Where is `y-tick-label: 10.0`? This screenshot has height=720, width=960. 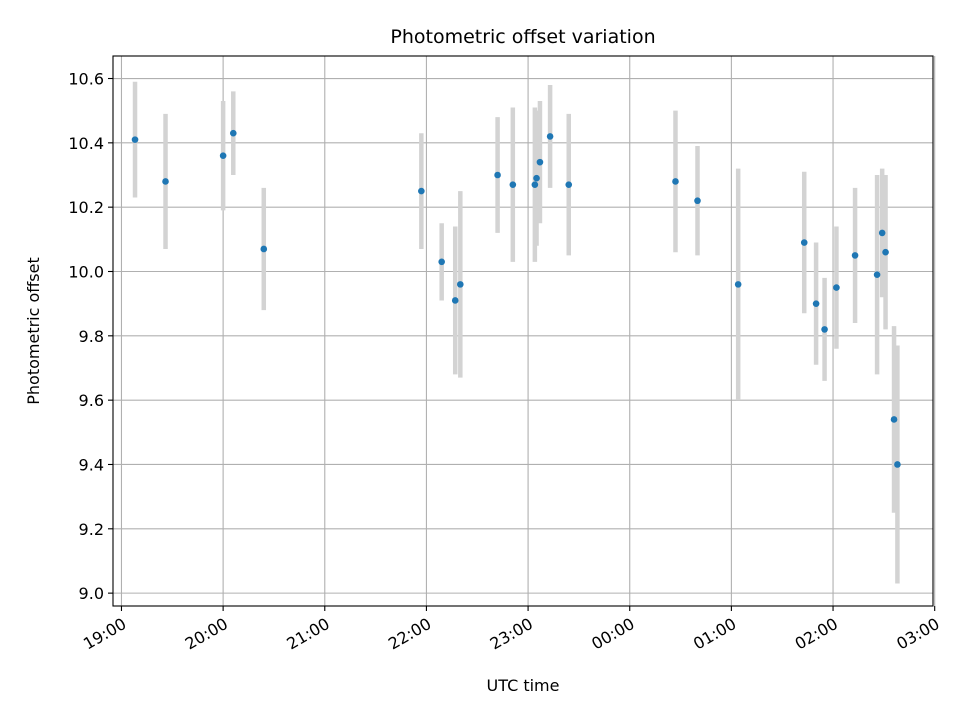 y-tick-label: 10.0 is located at coordinates (86, 271).